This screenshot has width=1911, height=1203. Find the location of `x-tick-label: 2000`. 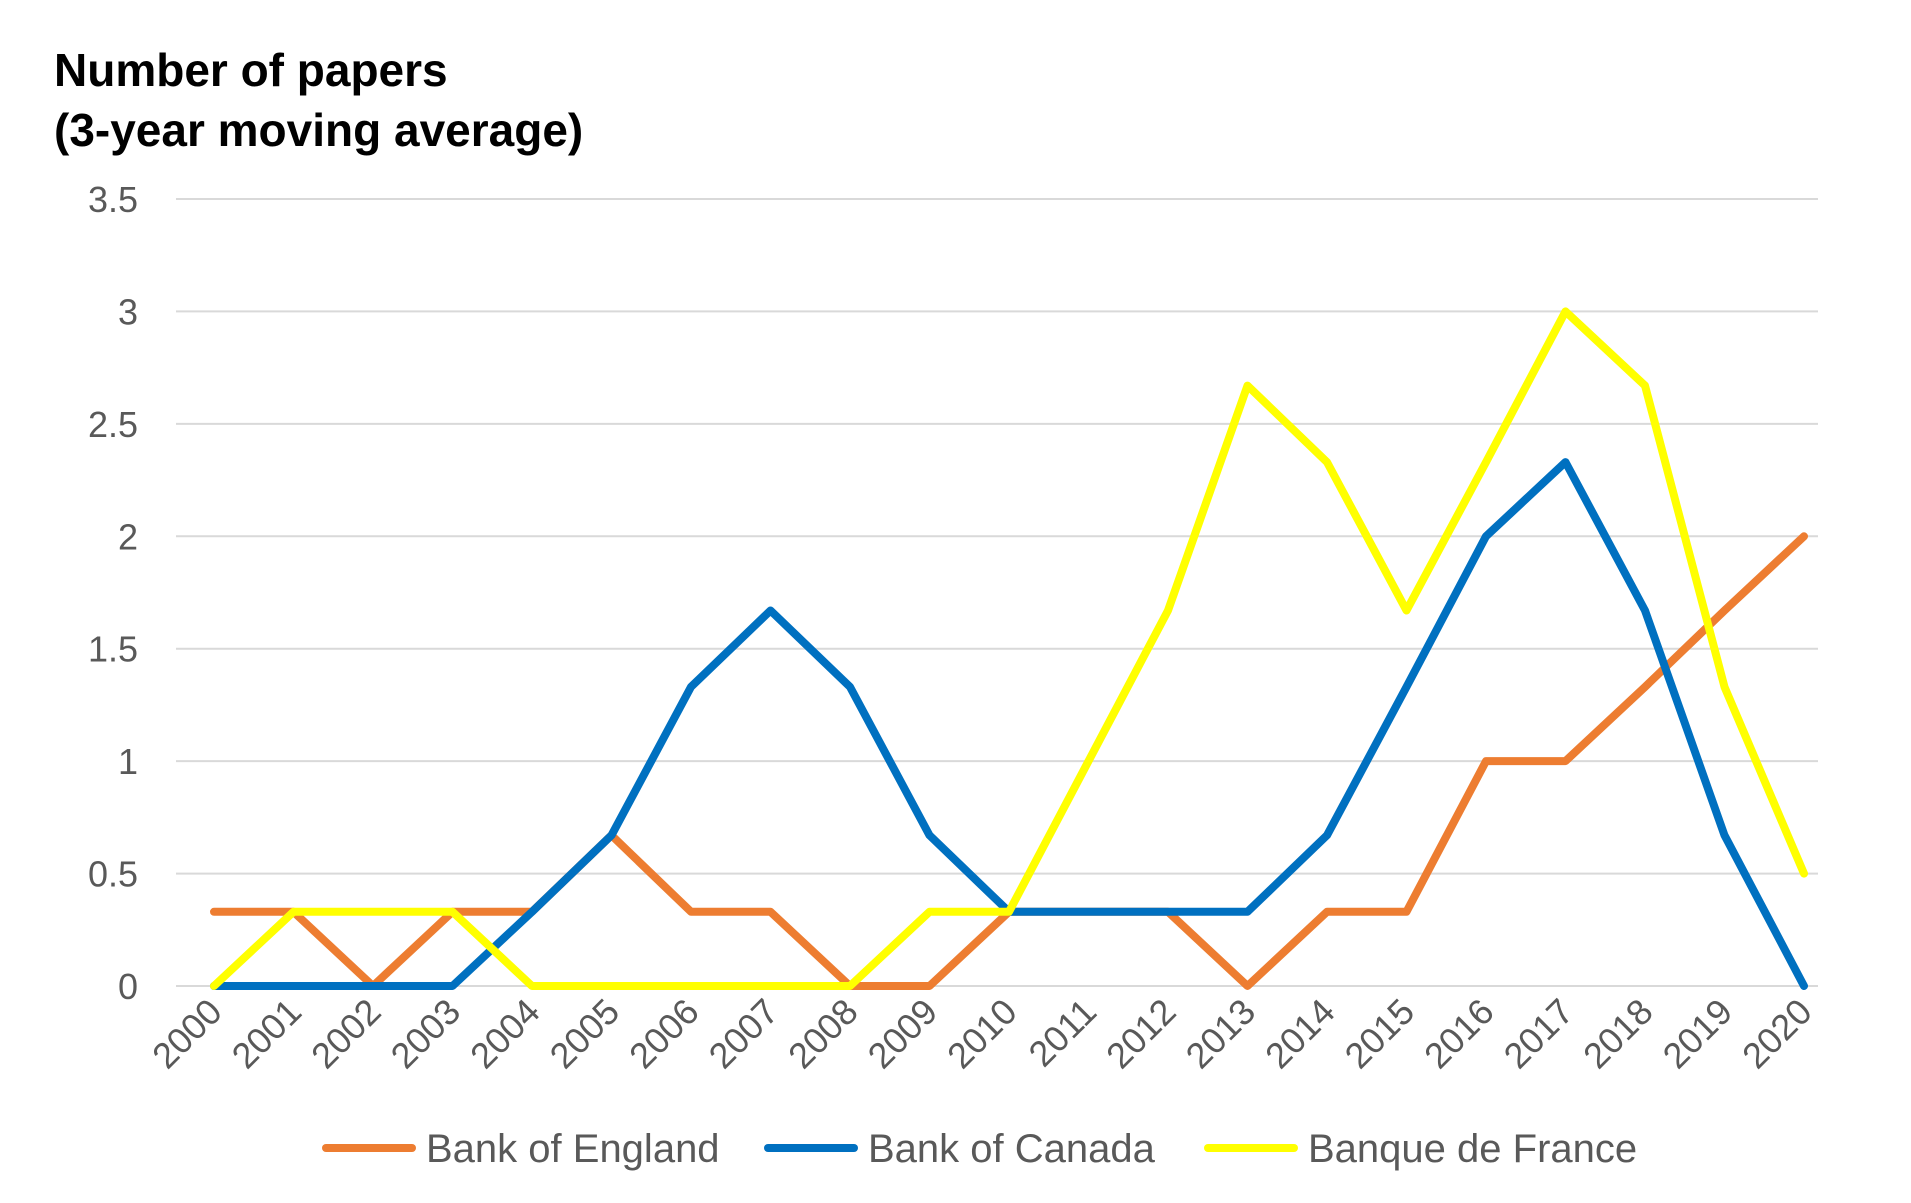

x-tick-label: 2000 is located at coordinates (187, 1034).